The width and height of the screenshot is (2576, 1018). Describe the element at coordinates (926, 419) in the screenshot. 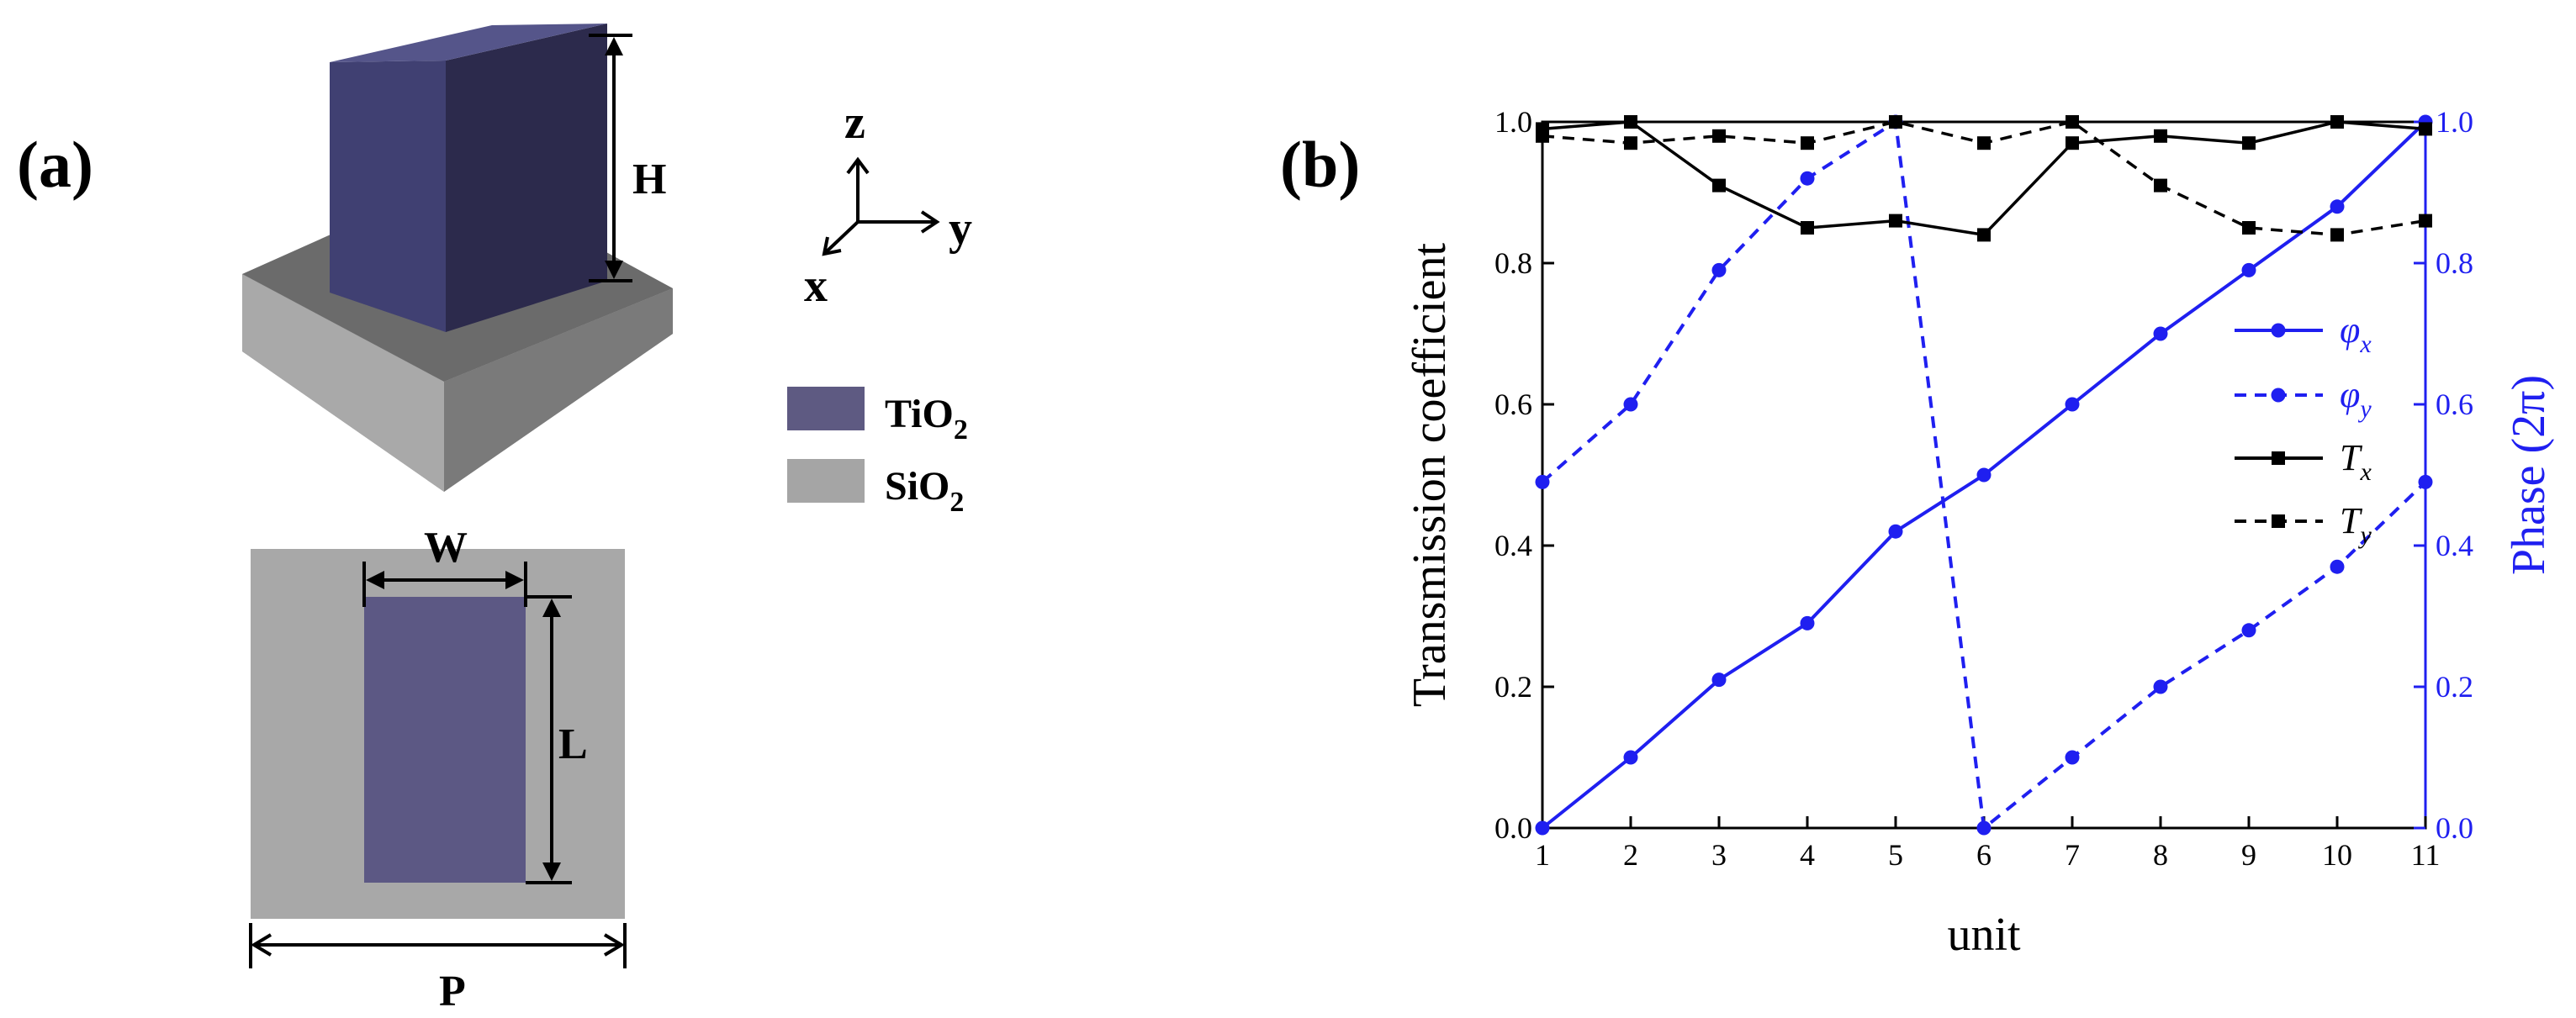

I see `tio2-label: TiO2` at that location.